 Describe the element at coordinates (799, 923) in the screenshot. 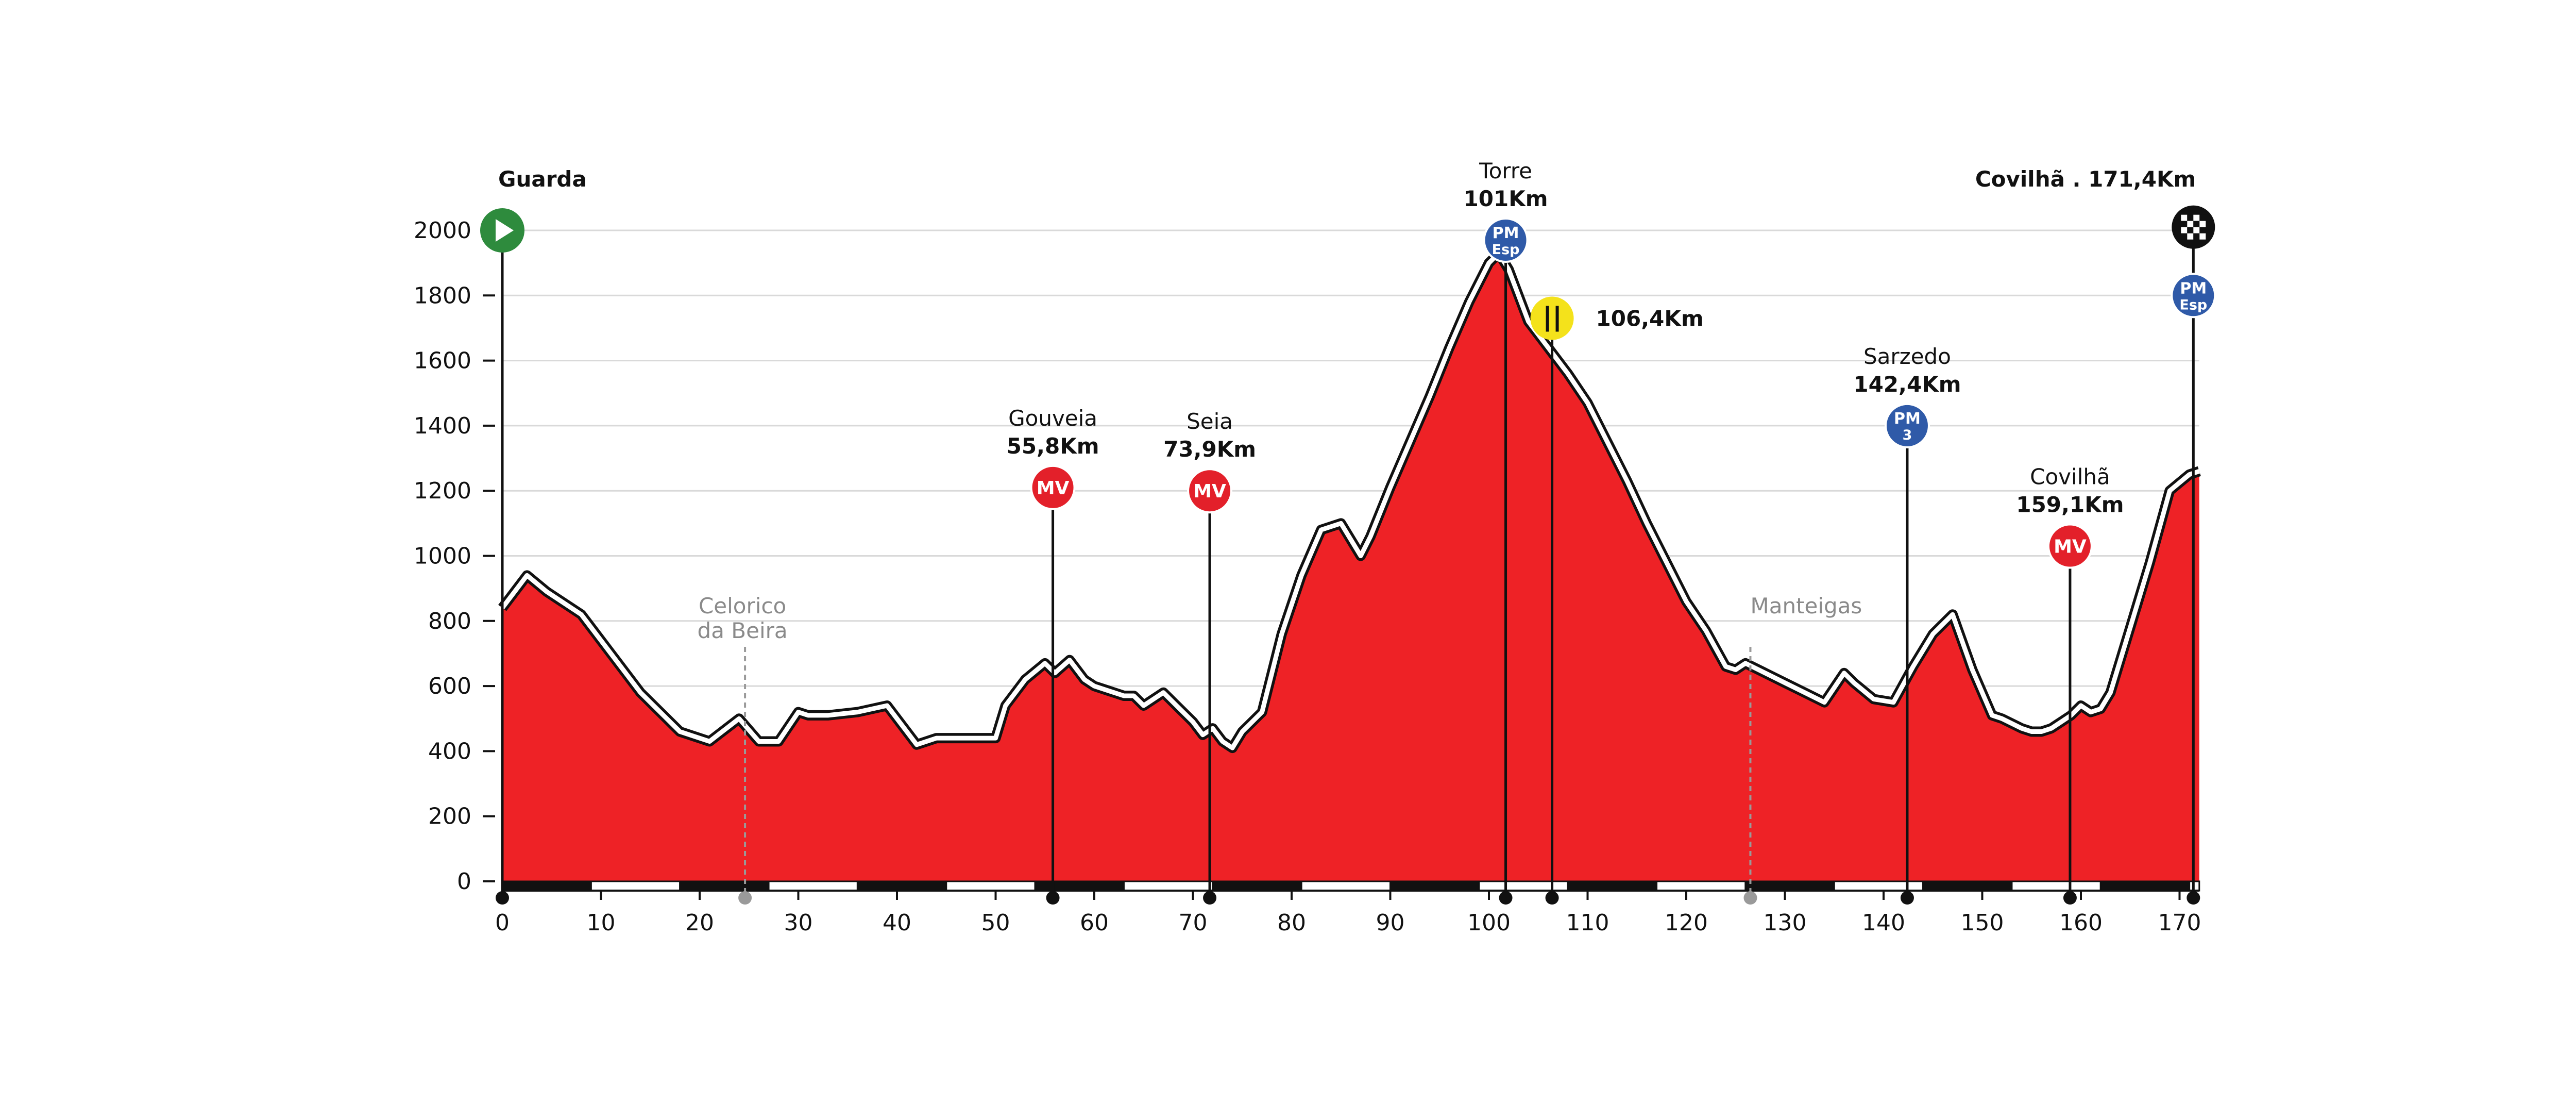

I see `x-tick-label: 30` at that location.